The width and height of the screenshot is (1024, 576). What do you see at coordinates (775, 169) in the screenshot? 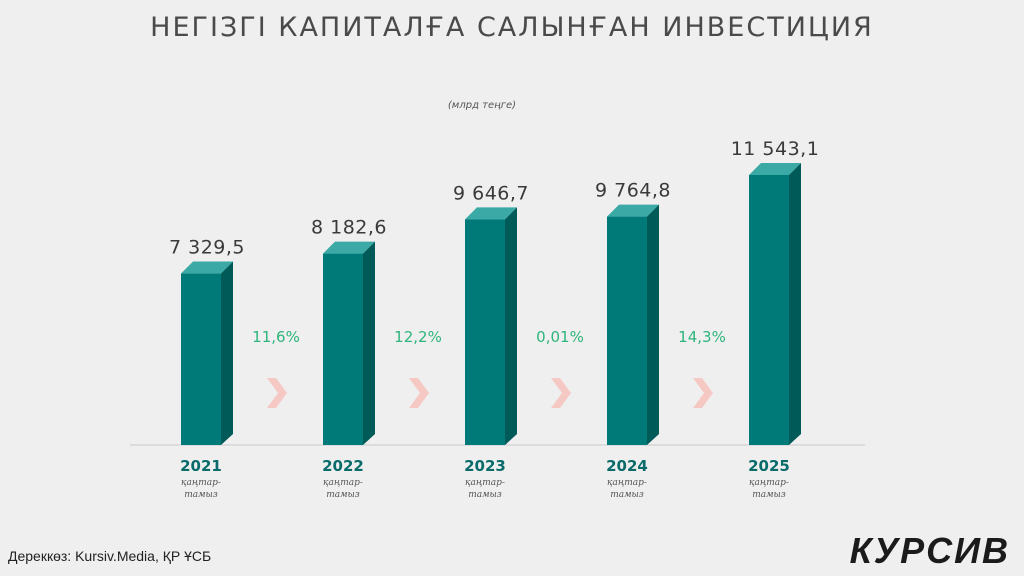
I see `bar-top-2025` at bounding box center [775, 169].